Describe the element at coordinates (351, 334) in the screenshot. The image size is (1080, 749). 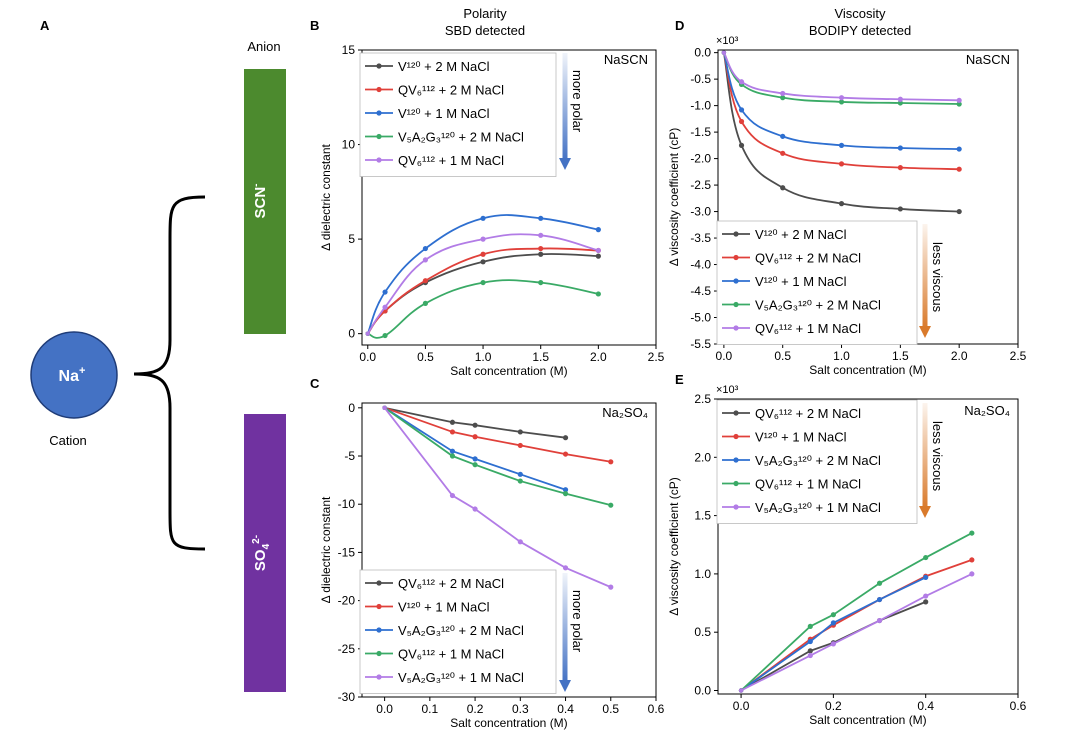
I see `y-tick-label: 0` at that location.